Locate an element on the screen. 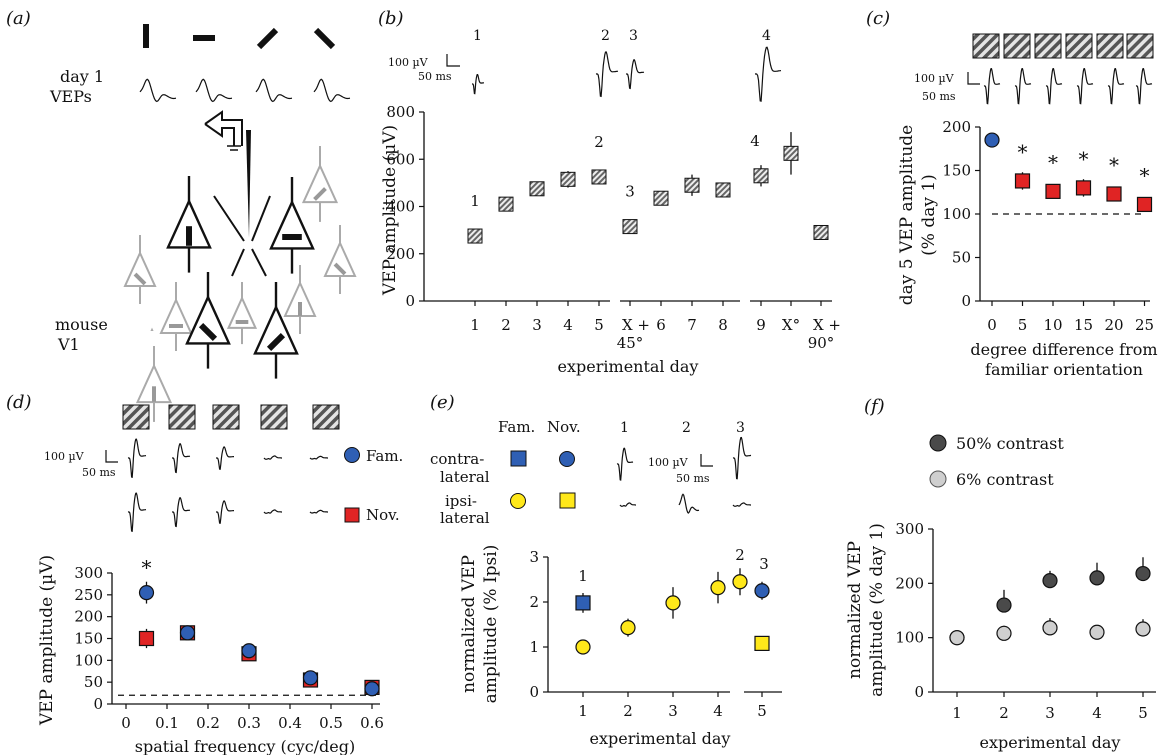 Image resolution: width=1174 pixels, height=755 pixels. panel-f-y-tick-label-2: 200 is located at coordinates (909, 583).